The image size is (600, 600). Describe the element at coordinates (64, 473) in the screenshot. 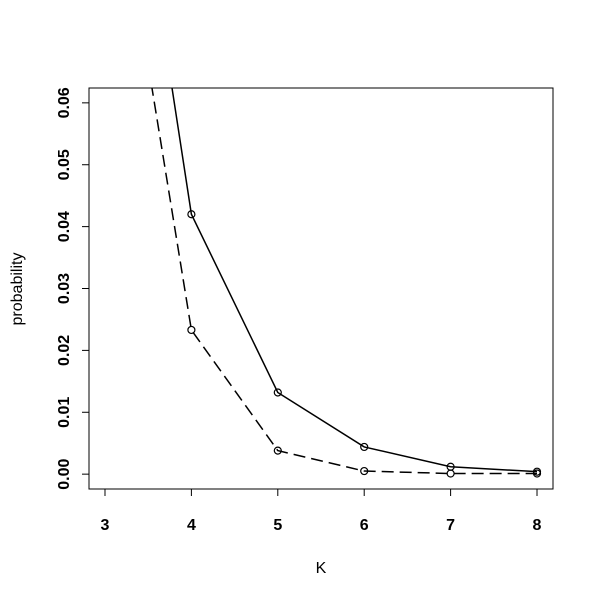

I see `y-tick-label: 0.00` at that location.